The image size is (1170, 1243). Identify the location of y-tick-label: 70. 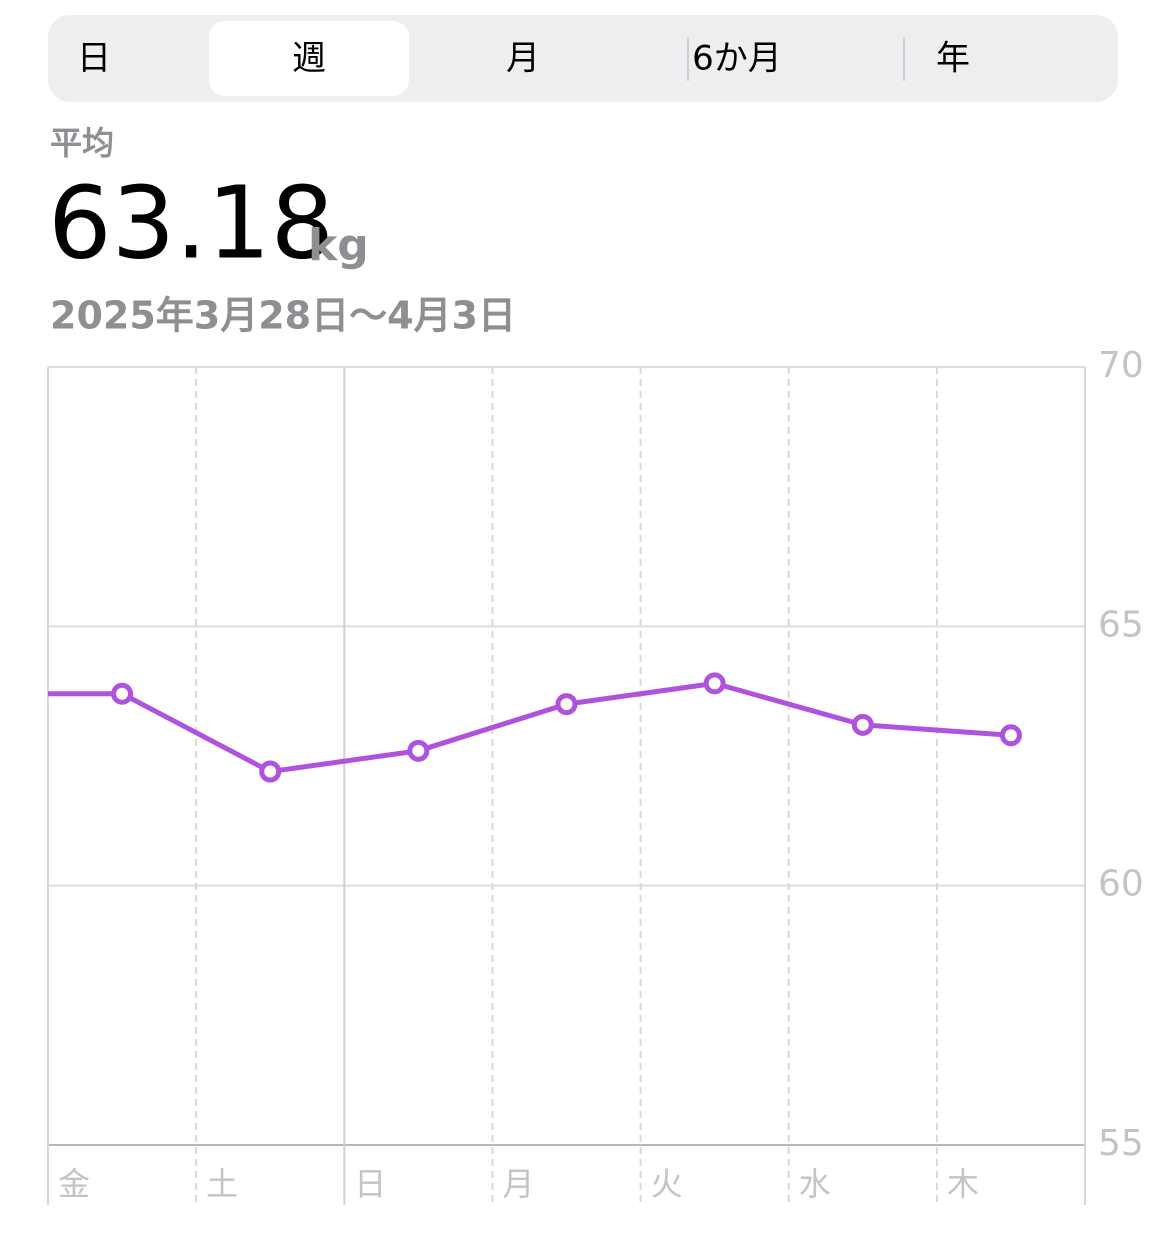
(1121, 365).